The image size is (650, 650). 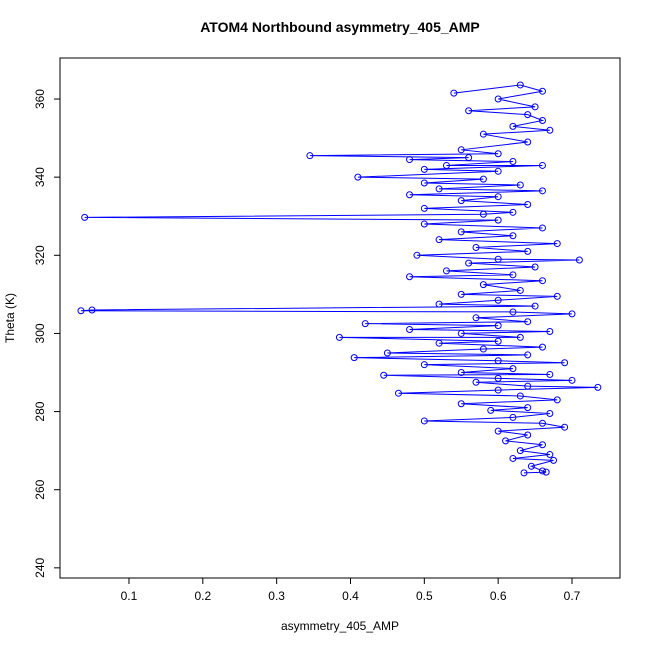 What do you see at coordinates (340, 626) in the screenshot?
I see `x-axis-label: asymmetry_405_AMP` at bounding box center [340, 626].